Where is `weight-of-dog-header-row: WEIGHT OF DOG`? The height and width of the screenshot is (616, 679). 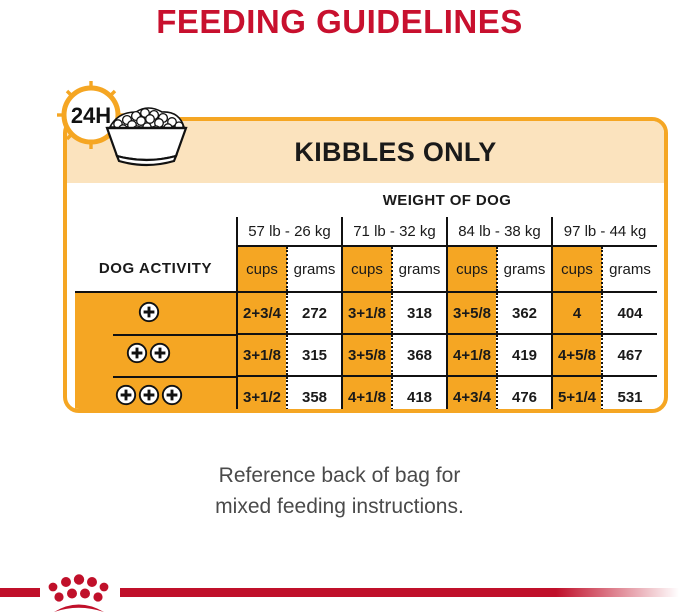 weight-of-dog-header-row: WEIGHT OF DOG is located at coordinates (366, 200).